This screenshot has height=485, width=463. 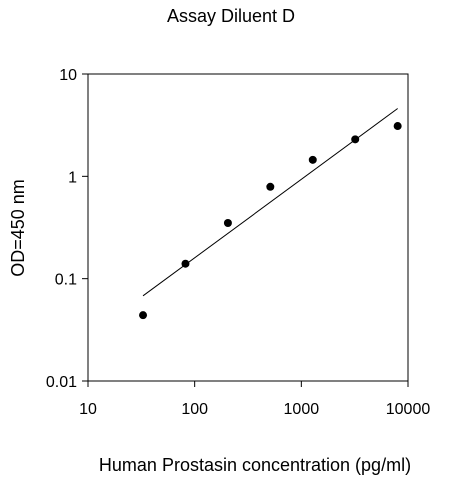 I want to click on x-tick-label: 10, so click(x=88, y=409).